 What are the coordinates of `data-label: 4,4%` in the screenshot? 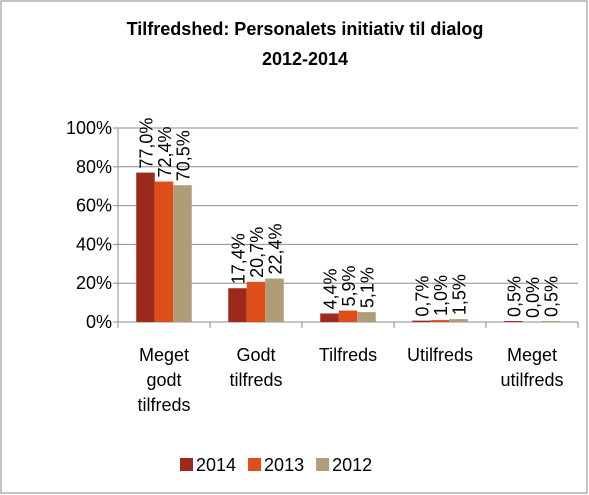 It's located at (331, 288).